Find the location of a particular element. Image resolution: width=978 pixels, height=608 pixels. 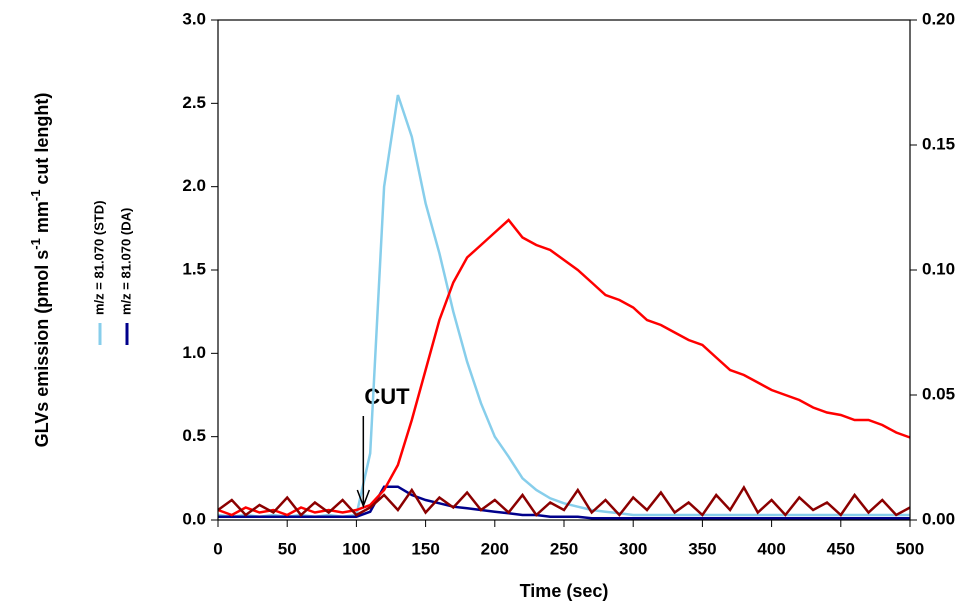

y-axis-title-part: cut lenght) is located at coordinates (42, 141).